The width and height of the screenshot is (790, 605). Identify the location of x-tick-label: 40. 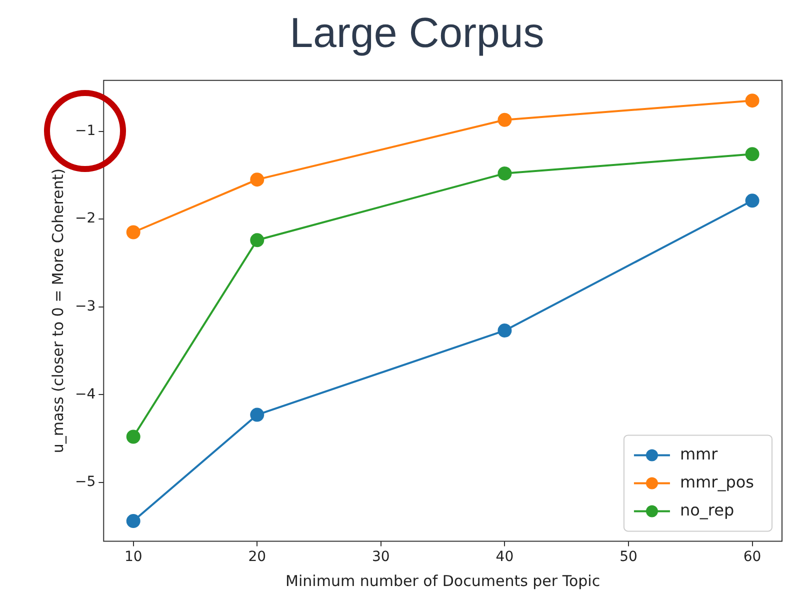
(505, 557).